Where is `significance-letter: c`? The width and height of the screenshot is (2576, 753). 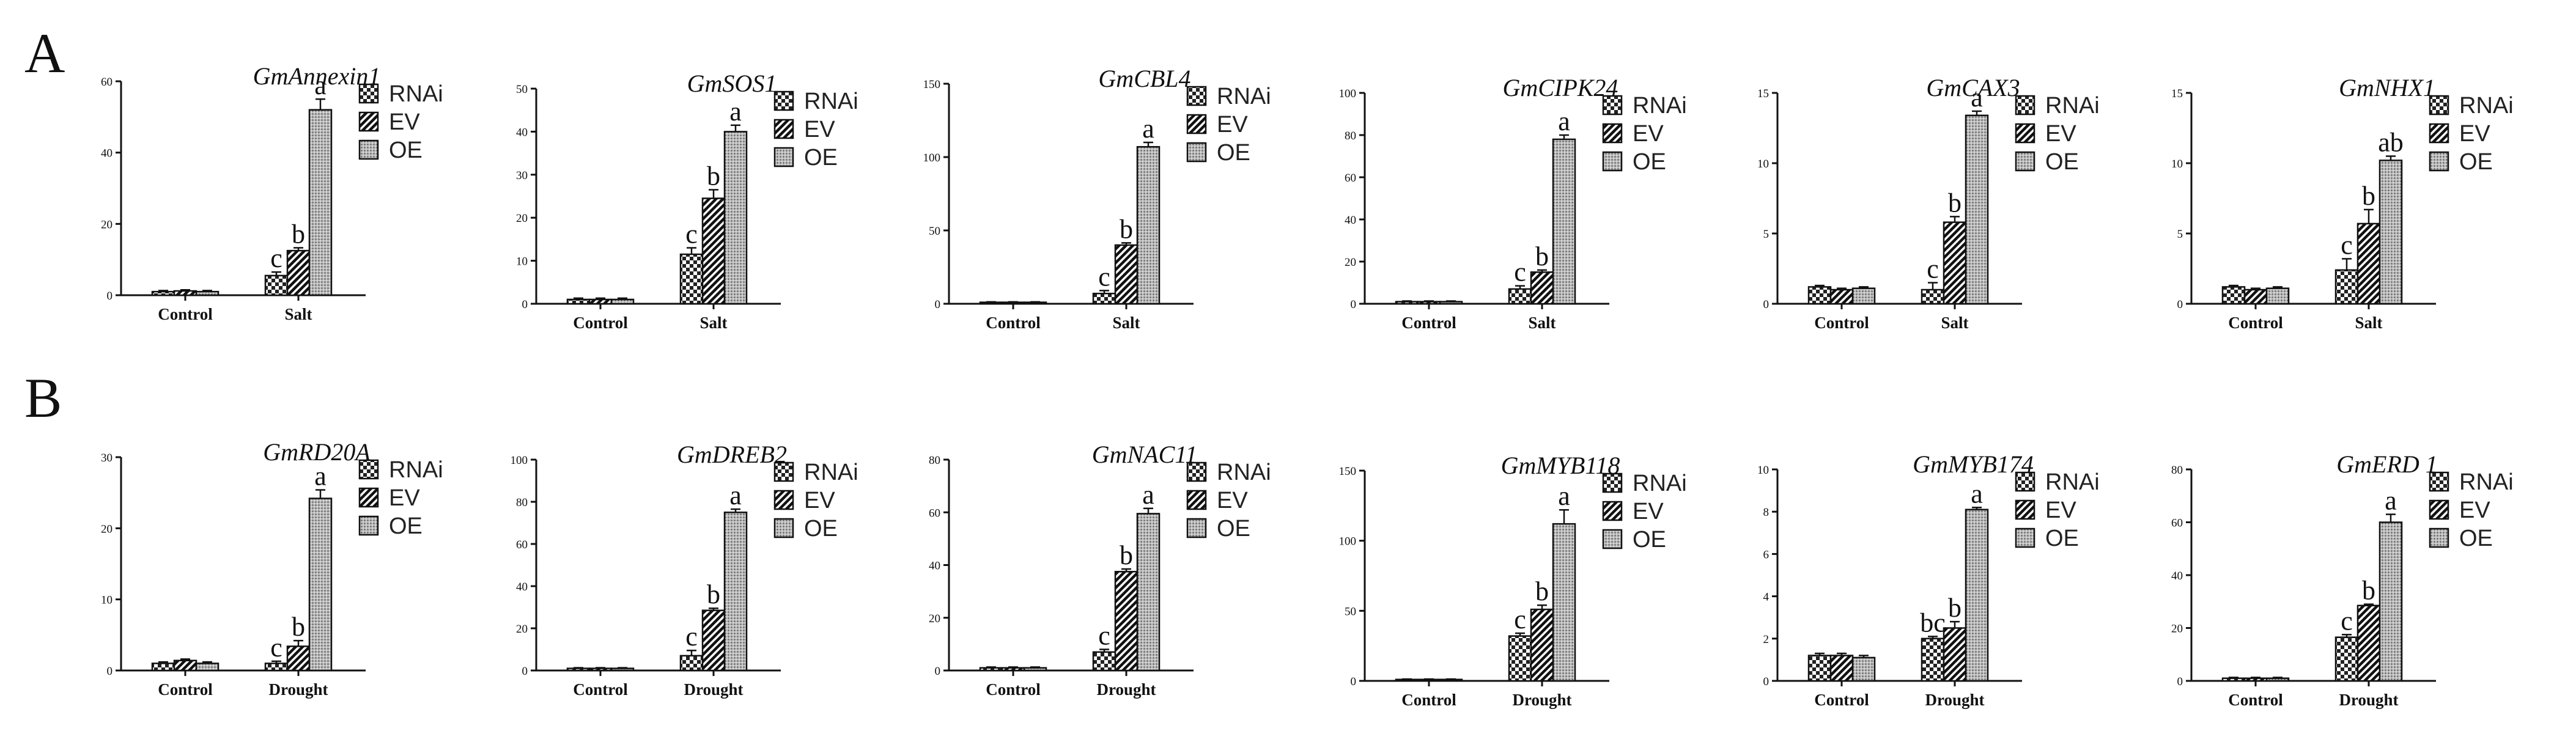 significance-letter: c is located at coordinates (691, 234).